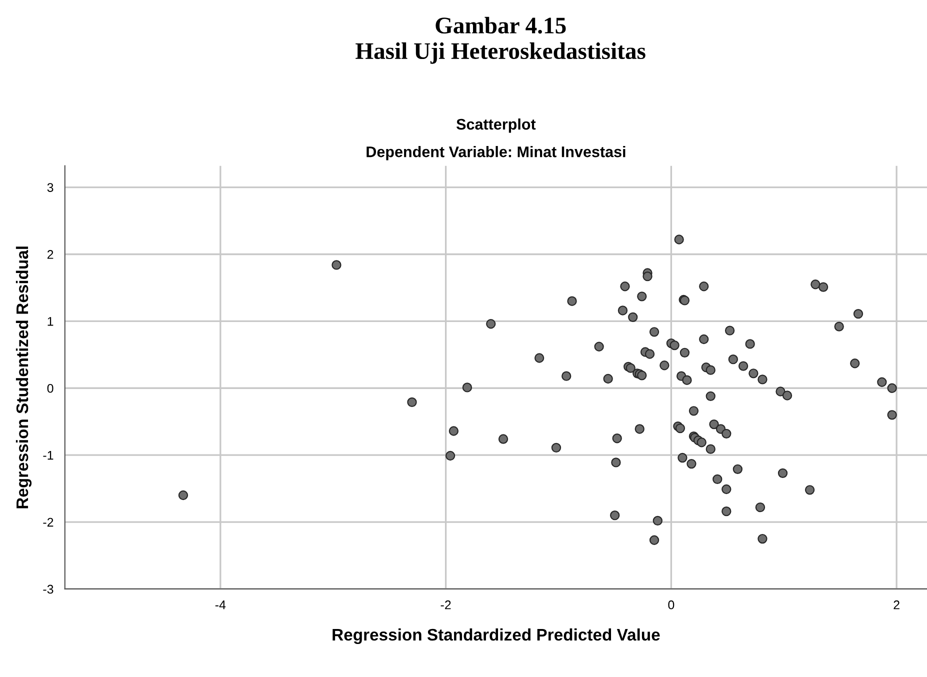 This screenshot has height=677, width=927. I want to click on x-tick-label: -4, so click(220, 605).